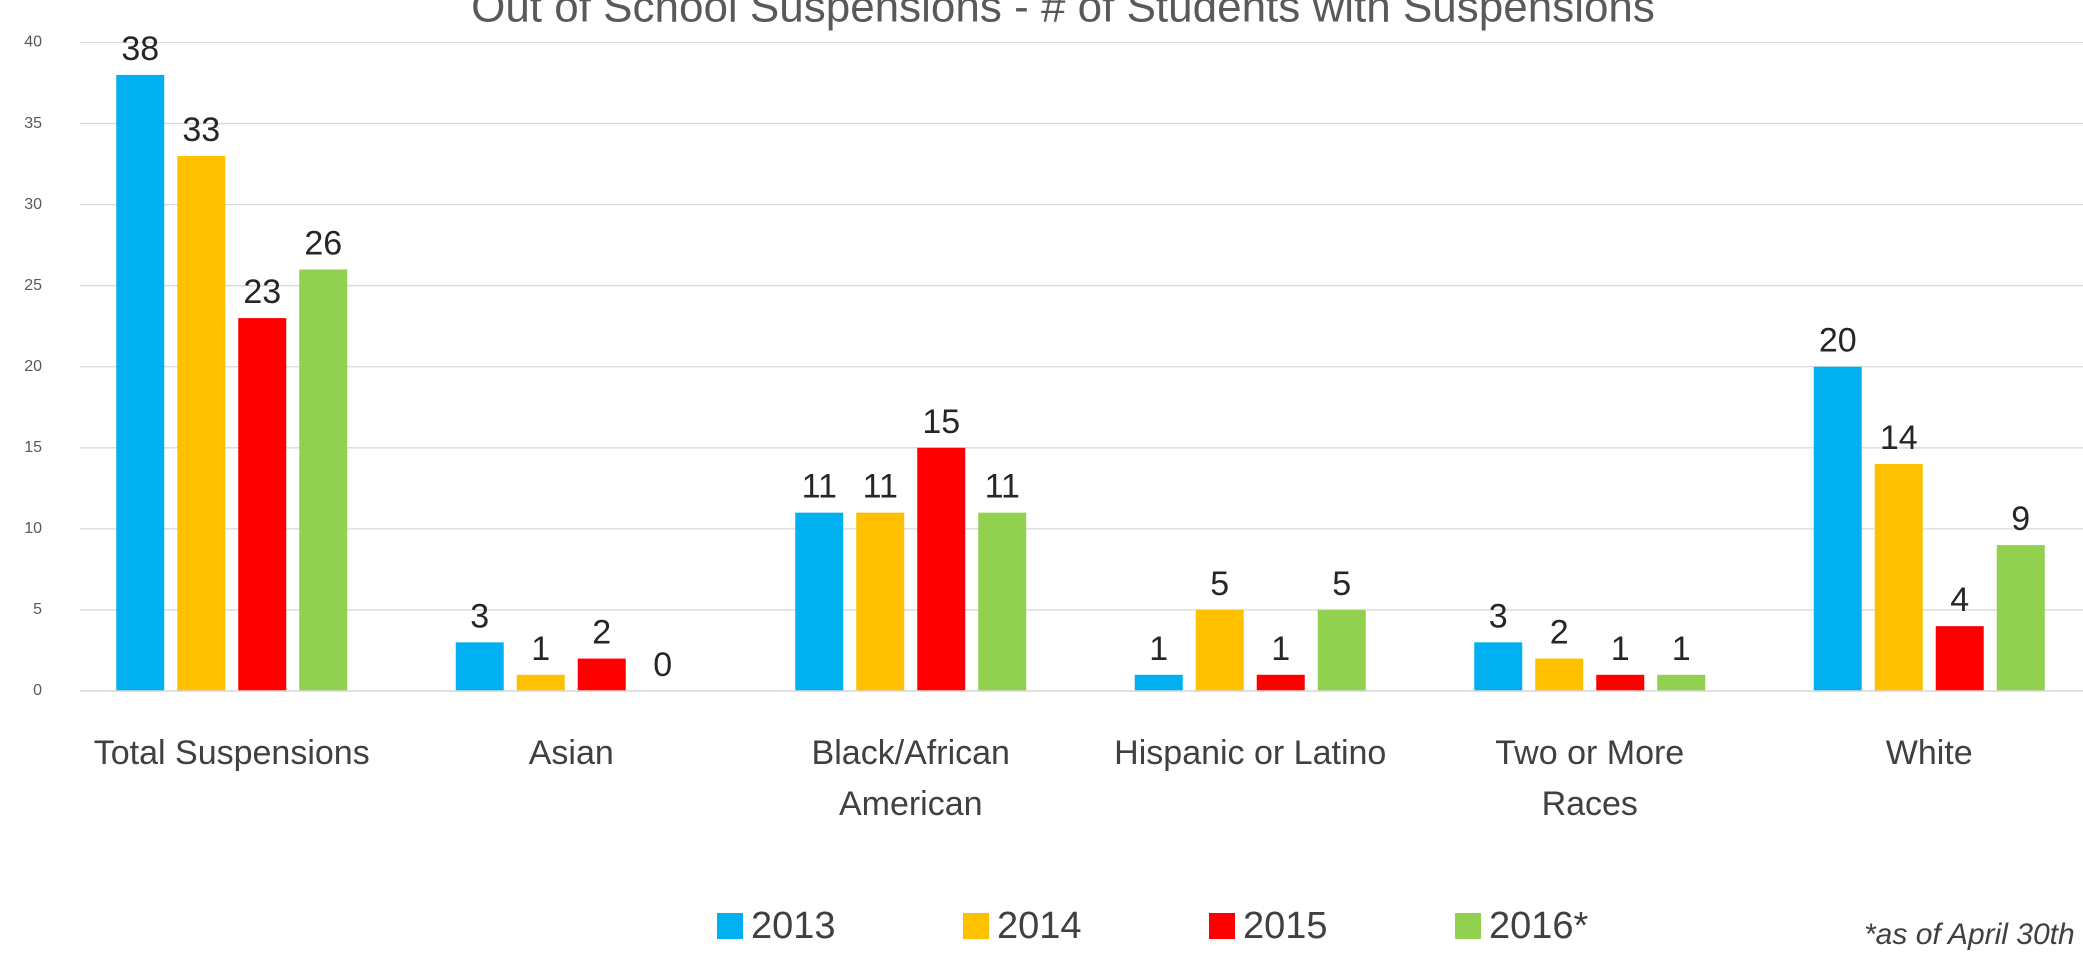  What do you see at coordinates (793, 926) in the screenshot?
I see `legend-label: 2013` at bounding box center [793, 926].